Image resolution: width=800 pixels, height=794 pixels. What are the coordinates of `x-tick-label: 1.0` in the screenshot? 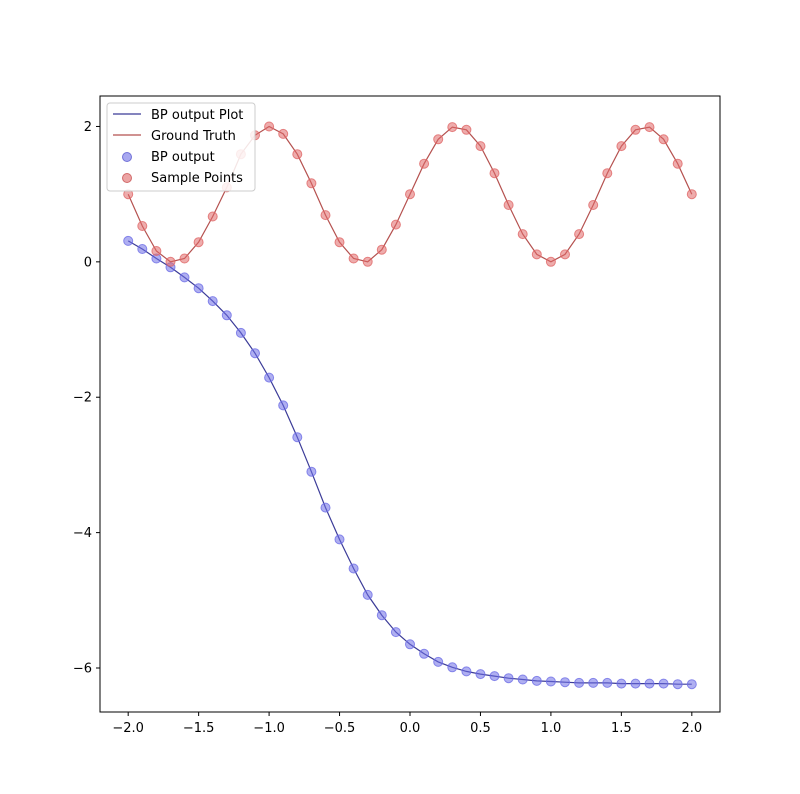 It's located at (551, 728).